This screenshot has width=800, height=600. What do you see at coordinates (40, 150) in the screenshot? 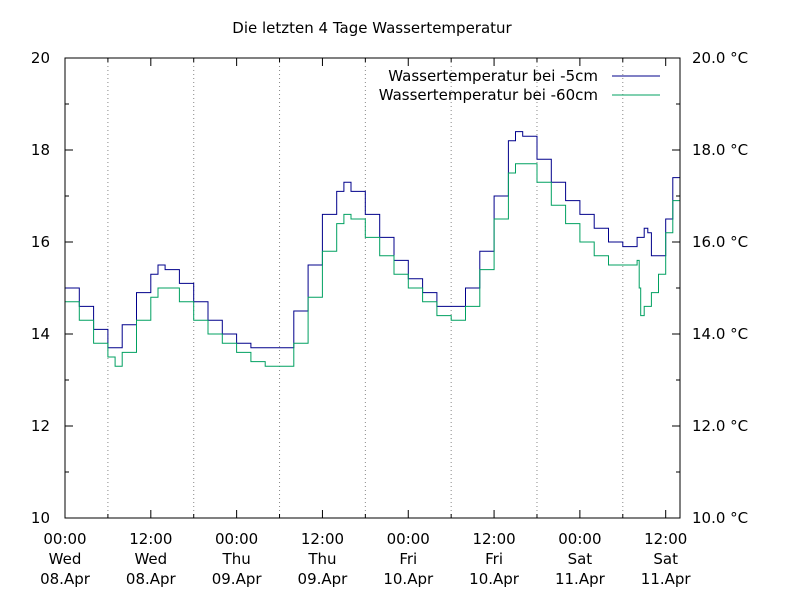
I see `y-tick-label-left: 18` at bounding box center [40, 150].